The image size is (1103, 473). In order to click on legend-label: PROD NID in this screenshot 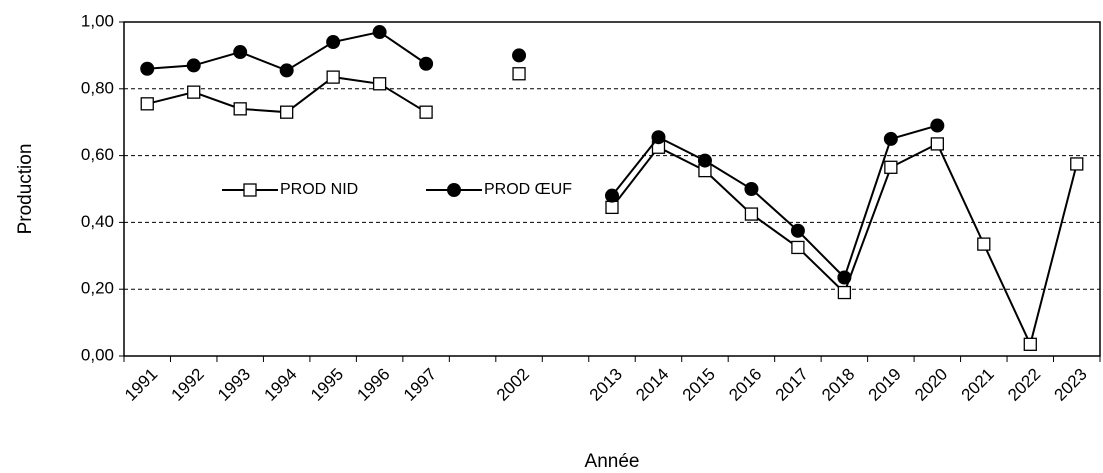, I will do `click(319, 189)`.